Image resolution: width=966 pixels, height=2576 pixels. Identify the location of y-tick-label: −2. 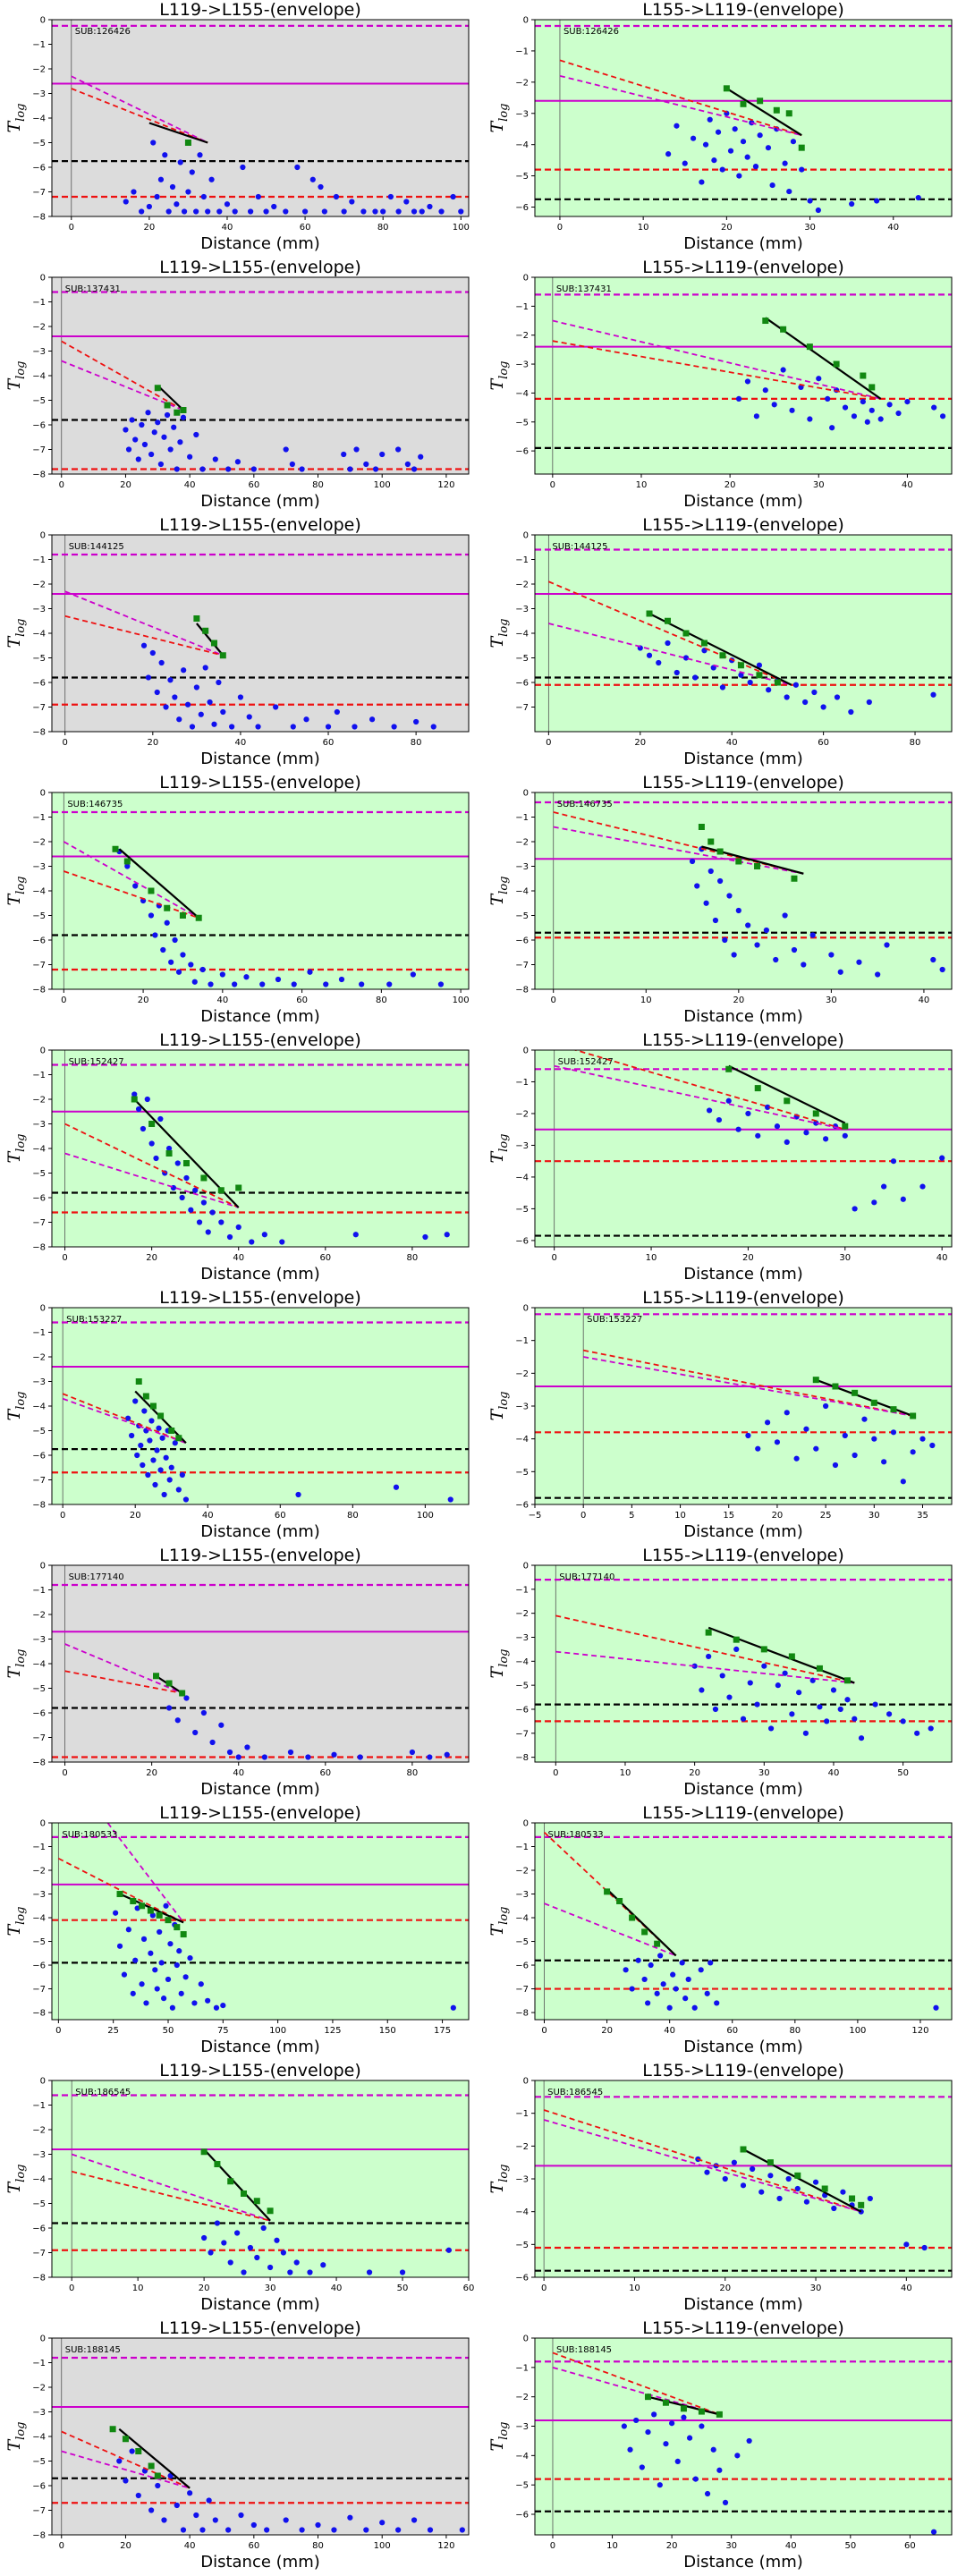
(522, 843).